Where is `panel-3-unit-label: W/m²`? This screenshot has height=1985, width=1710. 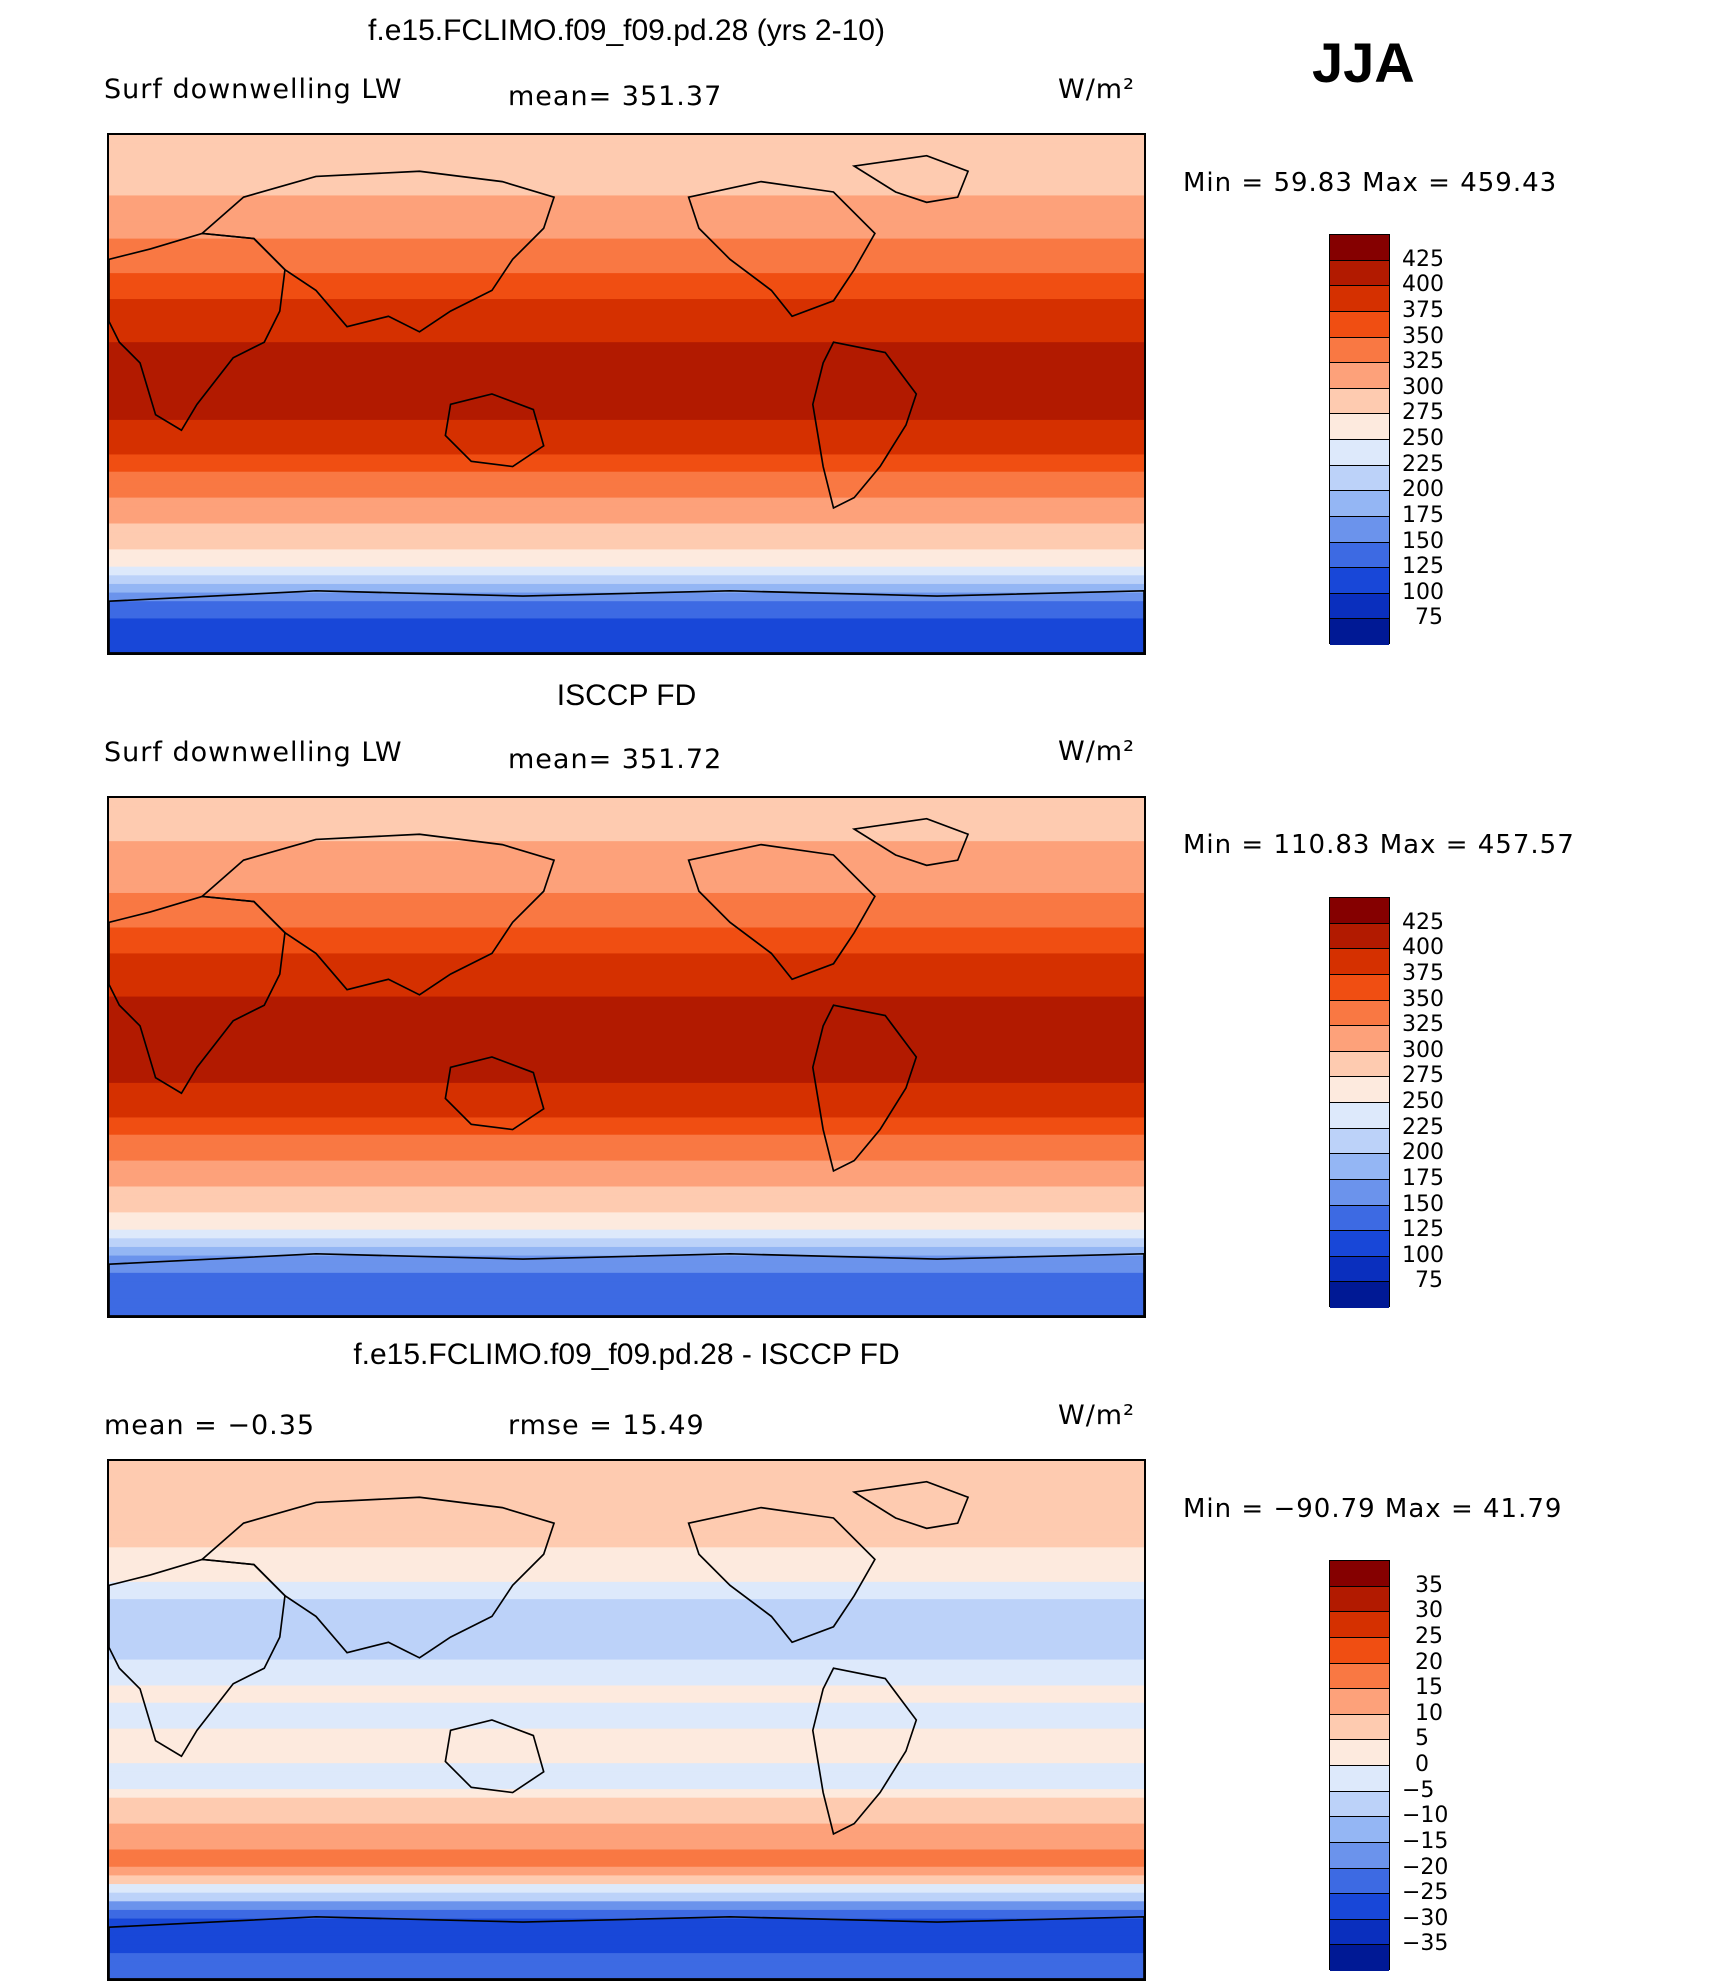 panel-3-unit-label: W/m² is located at coordinates (1096, 1415).